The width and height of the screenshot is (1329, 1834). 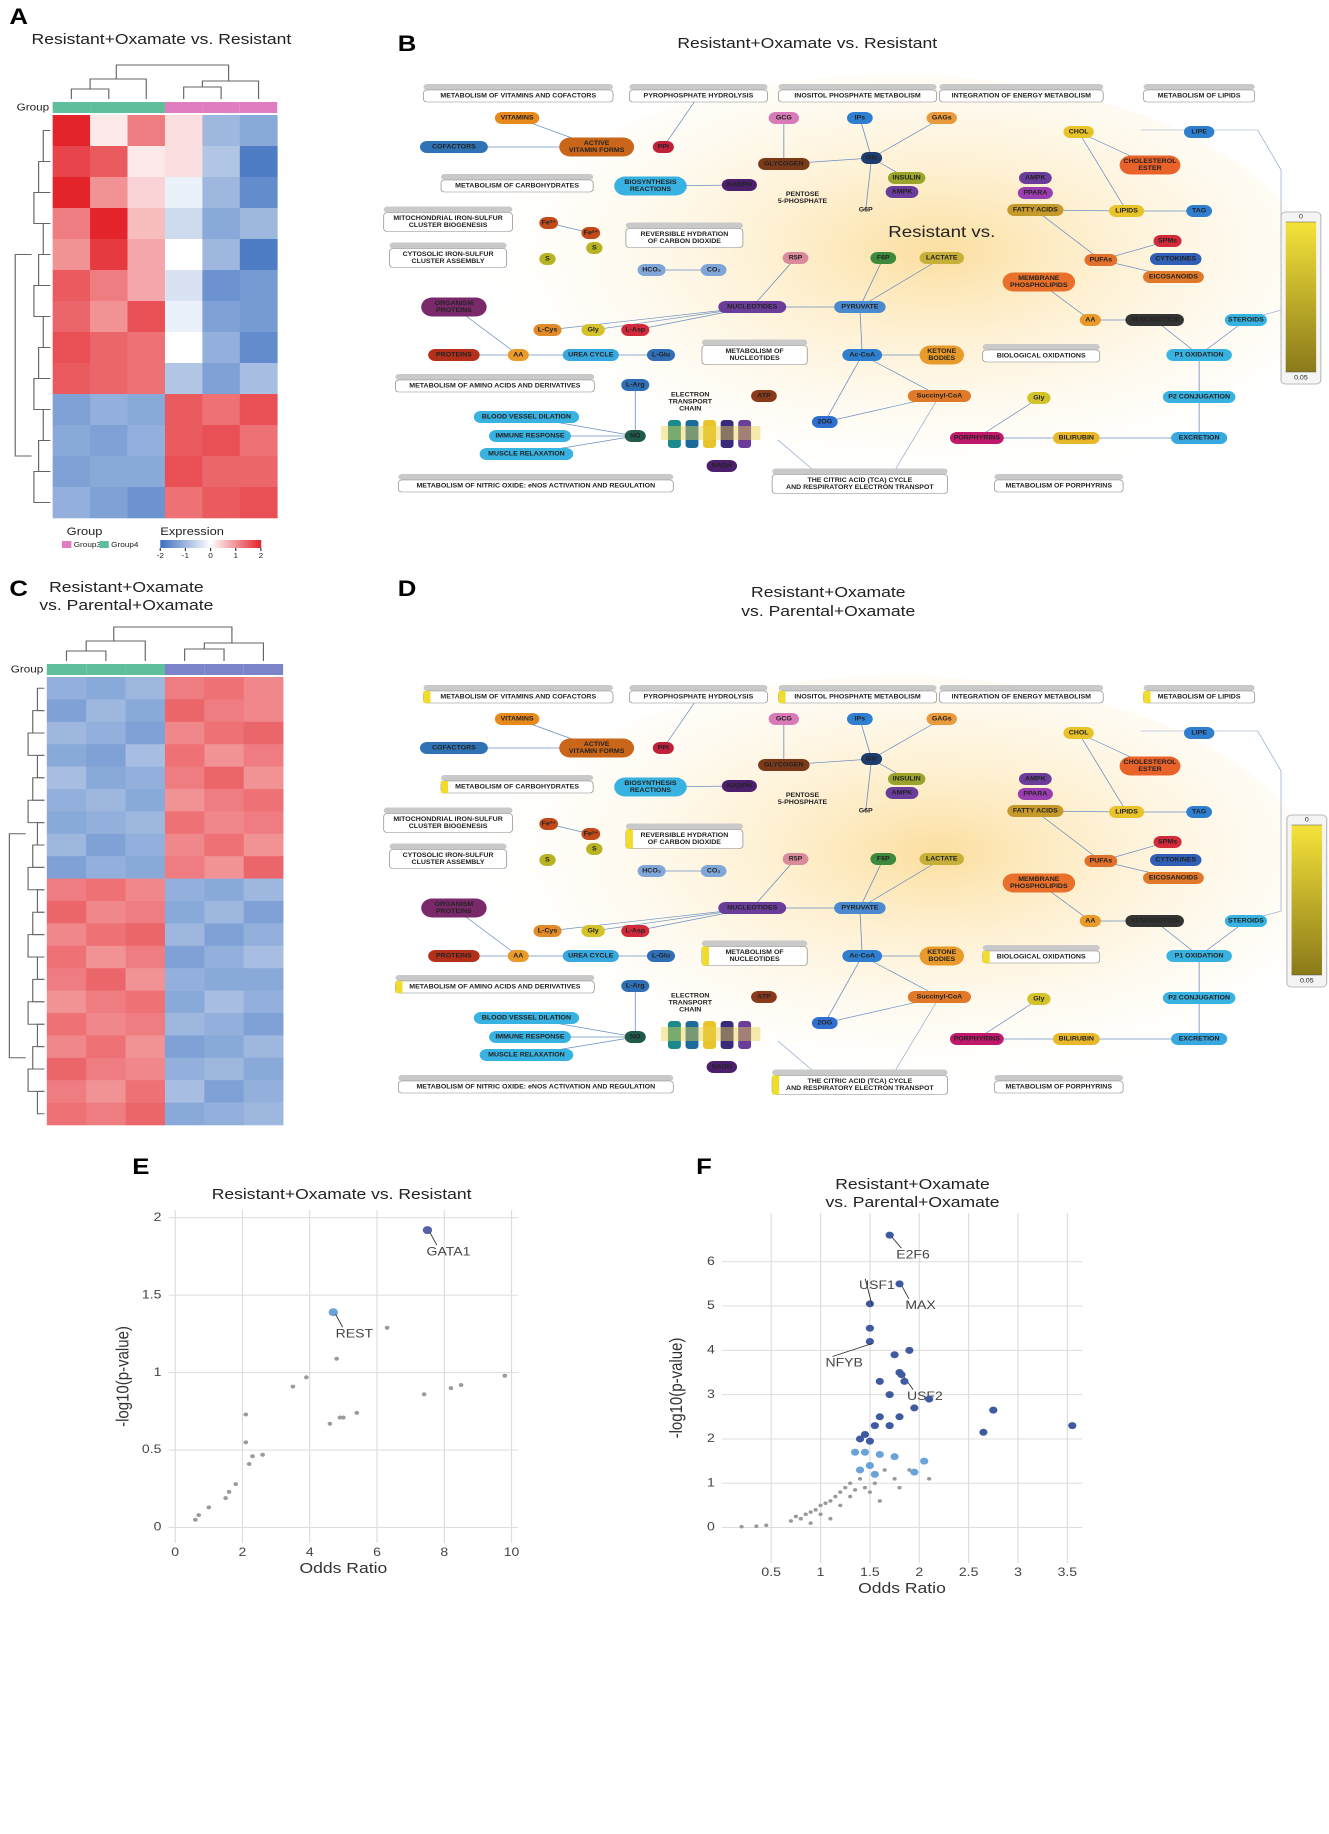 I want to click on x-axis-title: Odds Ratio, so click(x=343, y=1568).